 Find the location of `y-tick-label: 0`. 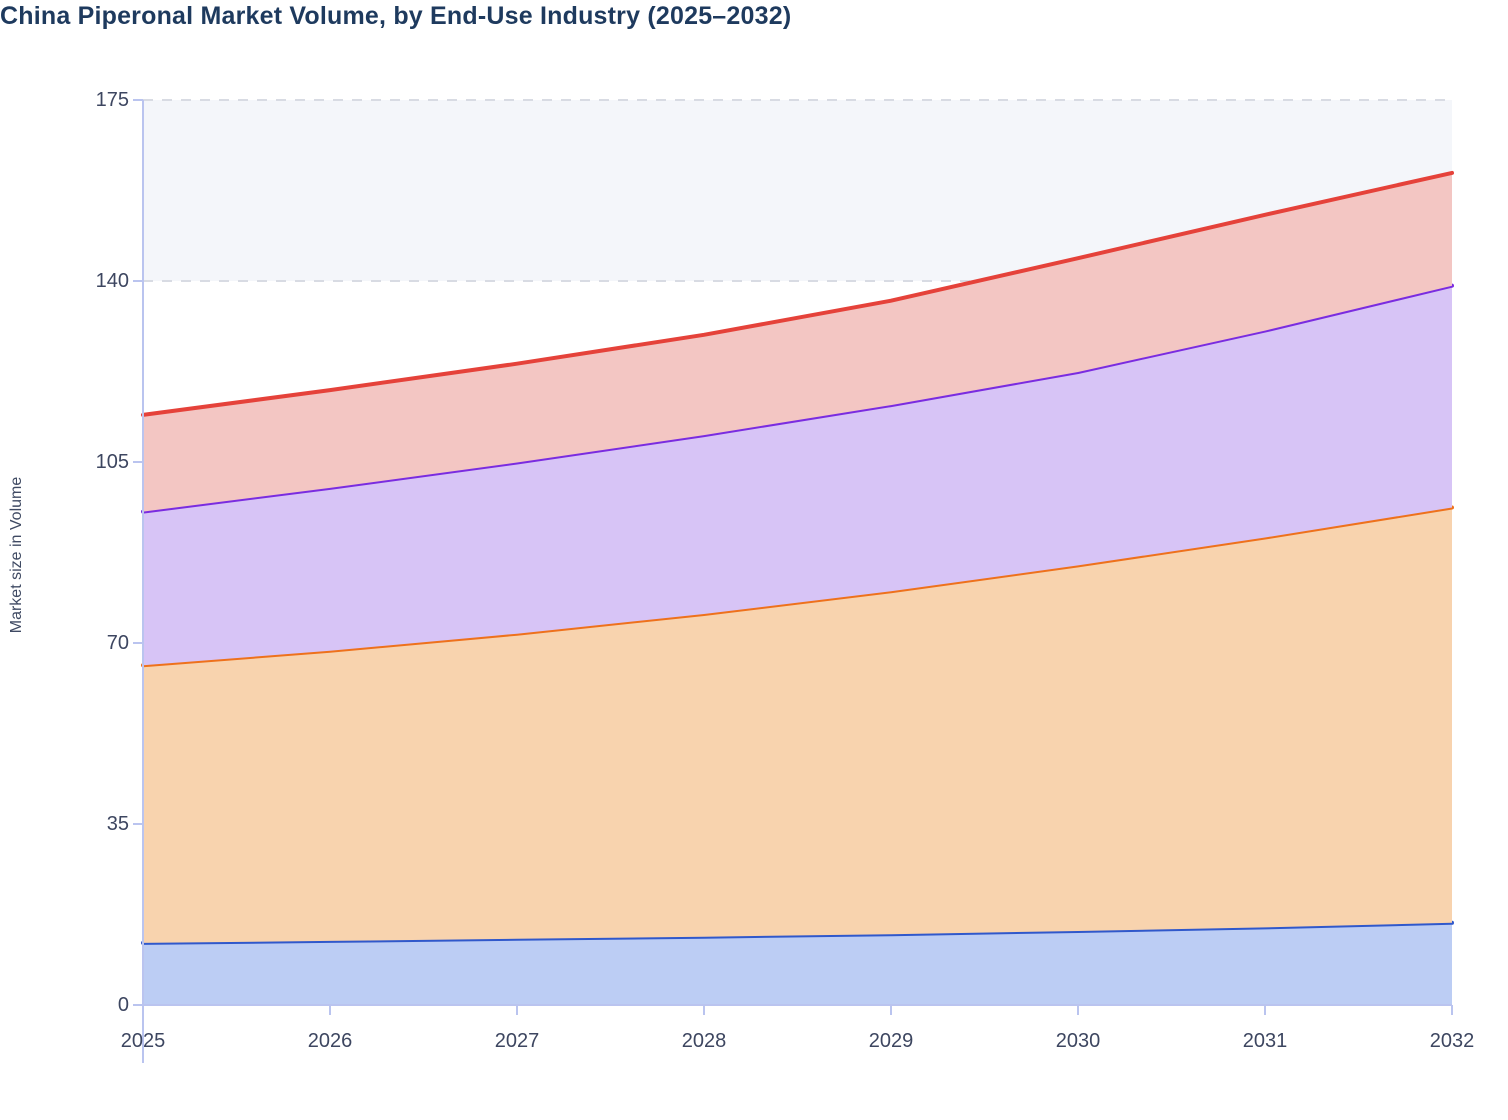

y-tick-label: 0 is located at coordinates (123, 1005).